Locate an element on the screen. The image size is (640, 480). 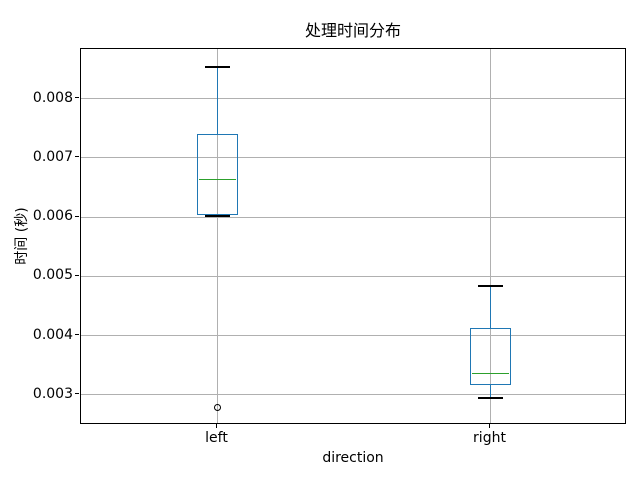
y-tick-label: 0.003 is located at coordinates (52, 393).